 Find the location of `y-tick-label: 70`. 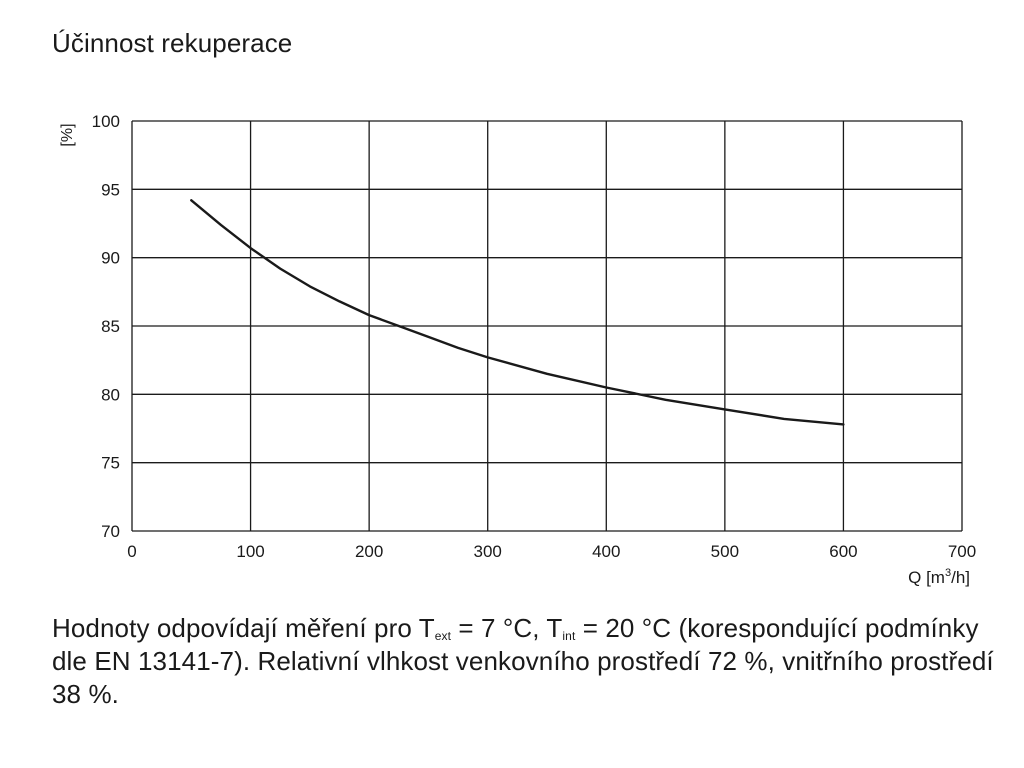

y-tick-label: 70 is located at coordinates (110, 531).